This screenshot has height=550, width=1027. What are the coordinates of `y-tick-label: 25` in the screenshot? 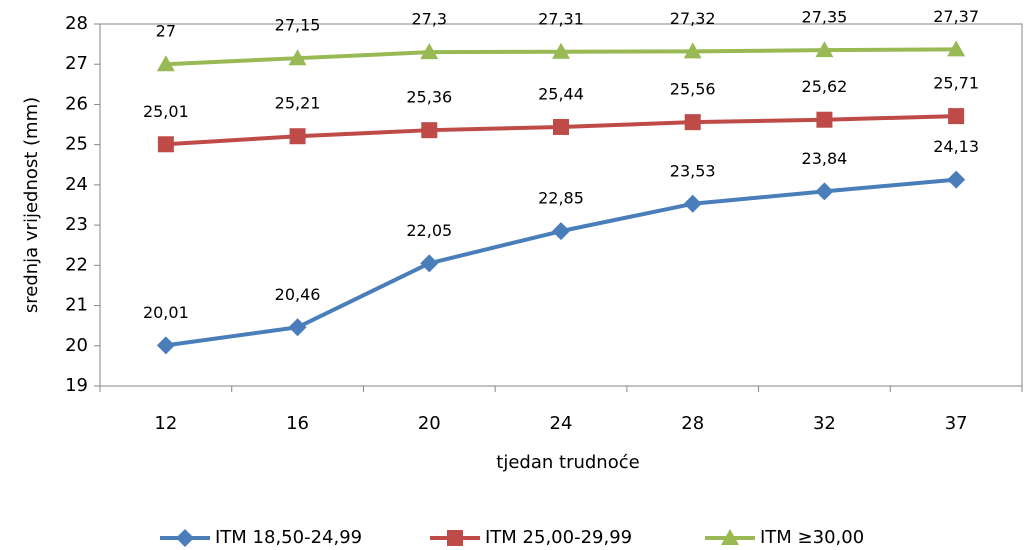 It's located at (76, 144).